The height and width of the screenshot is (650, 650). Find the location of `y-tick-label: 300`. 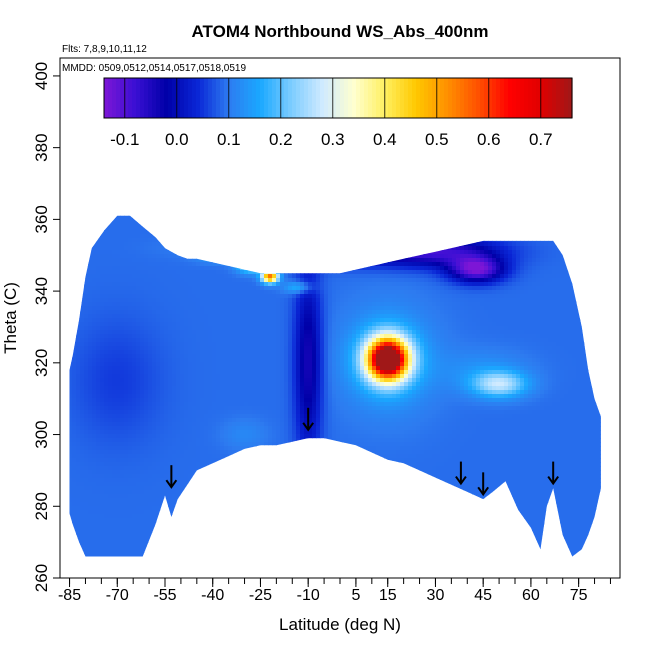

y-tick-label: 300 is located at coordinates (41, 434).